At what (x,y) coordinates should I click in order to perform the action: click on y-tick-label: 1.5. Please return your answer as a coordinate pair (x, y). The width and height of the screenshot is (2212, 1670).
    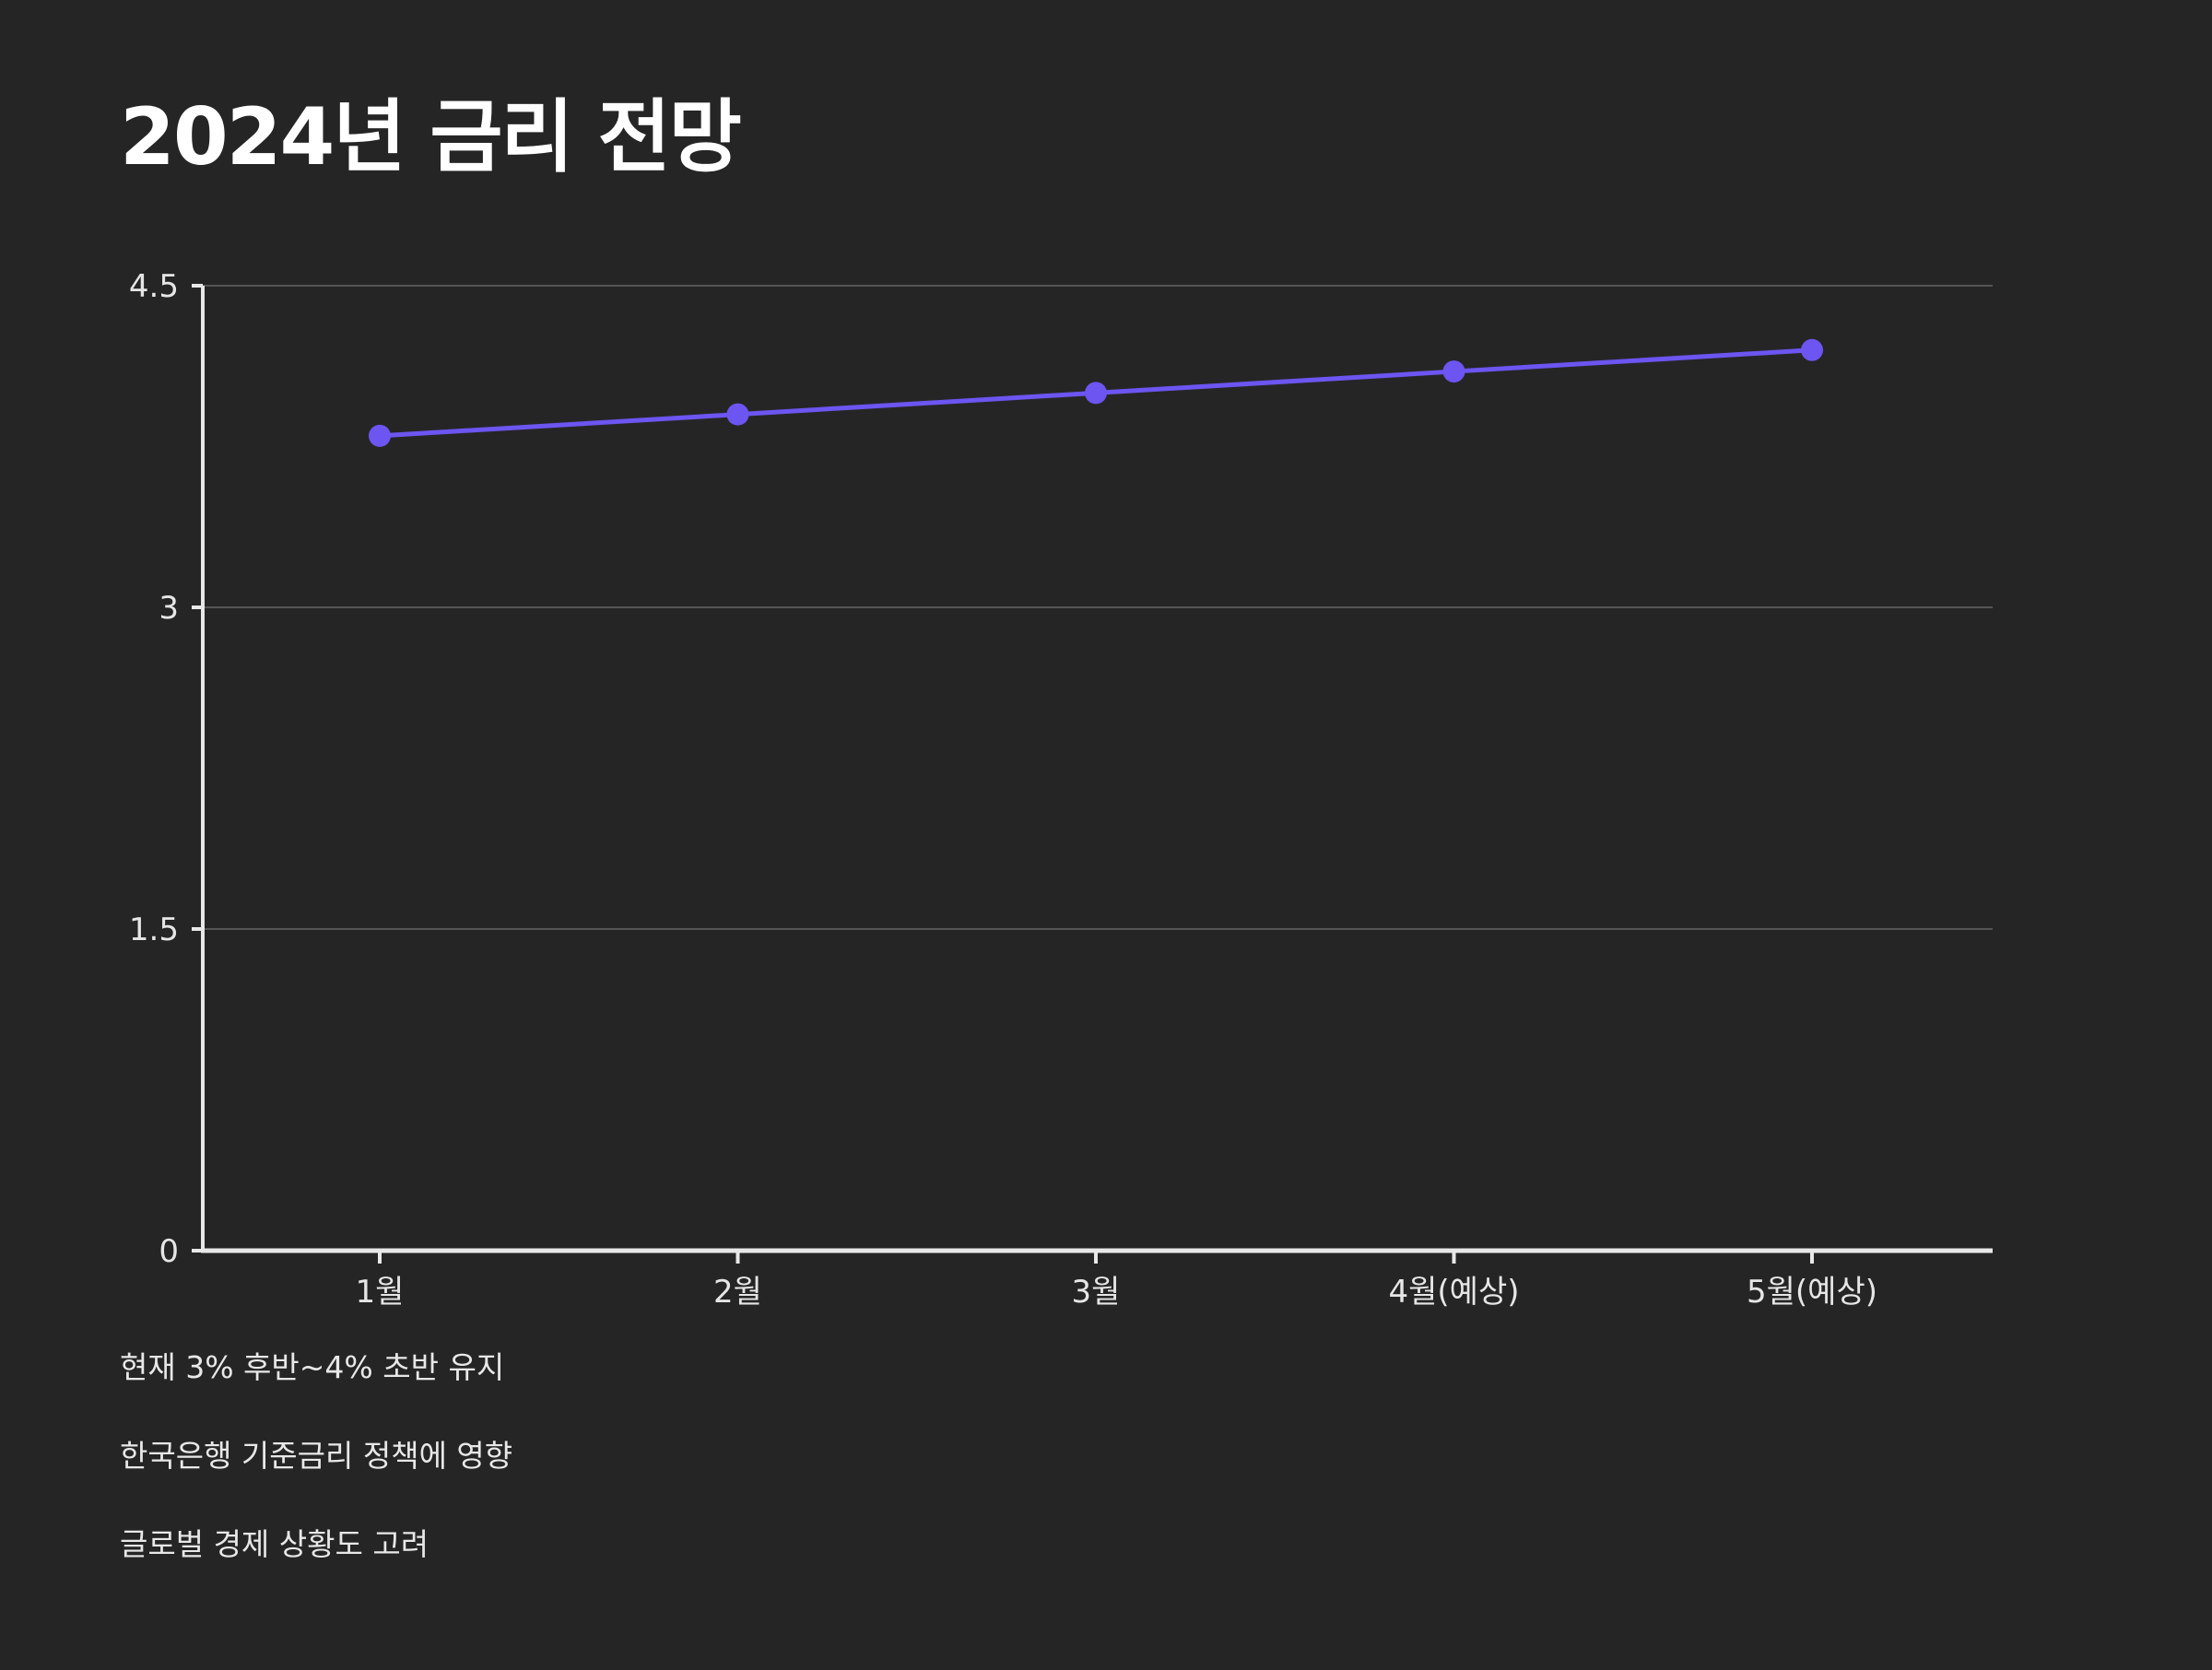
    Looking at the image, I should click on (154, 929).